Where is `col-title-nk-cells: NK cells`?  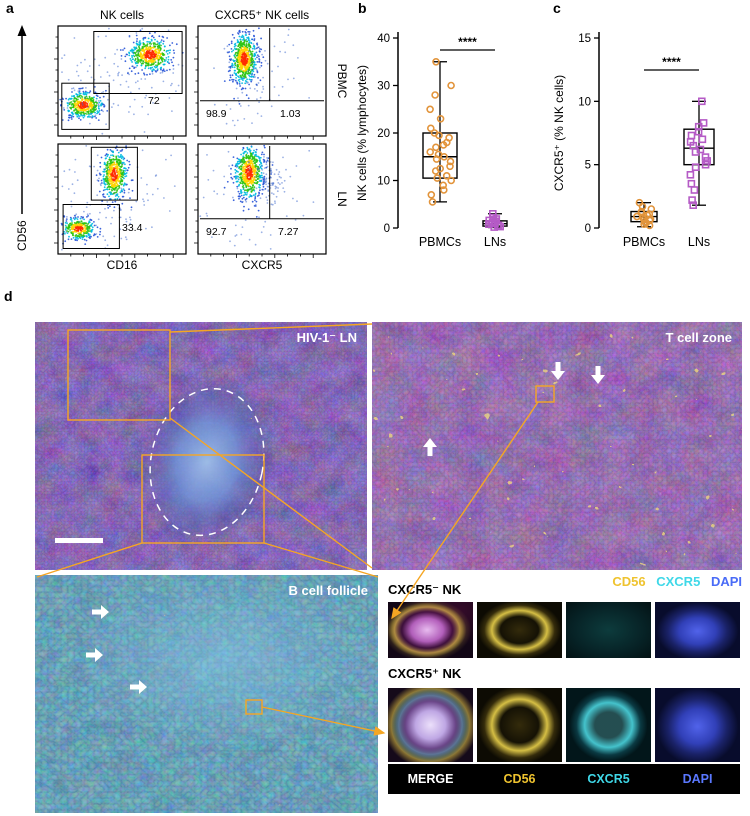 col-title-nk-cells: NK cells is located at coordinates (122, 15).